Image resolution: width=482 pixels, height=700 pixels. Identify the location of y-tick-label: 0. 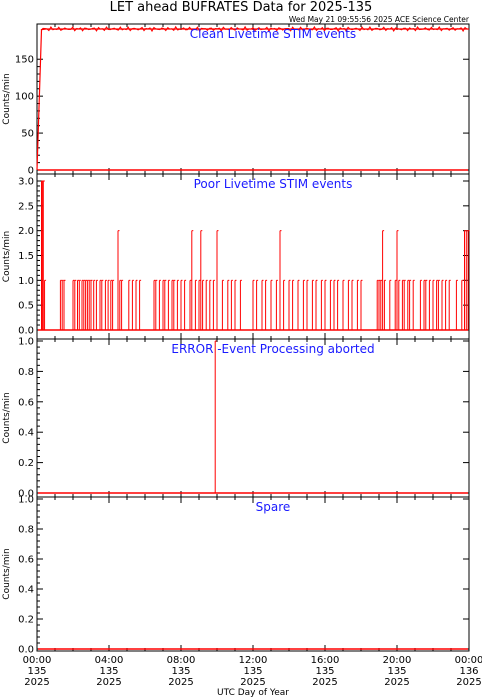
(31, 171).